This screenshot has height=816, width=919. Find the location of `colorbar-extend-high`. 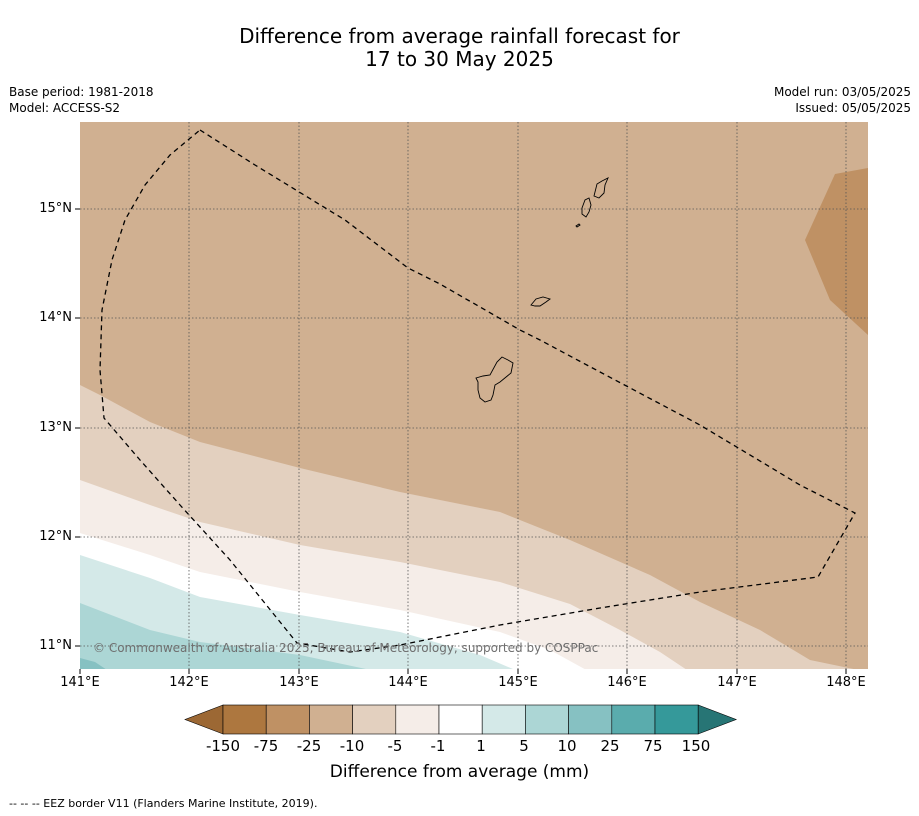

colorbar-extend-high is located at coordinates (717, 719).